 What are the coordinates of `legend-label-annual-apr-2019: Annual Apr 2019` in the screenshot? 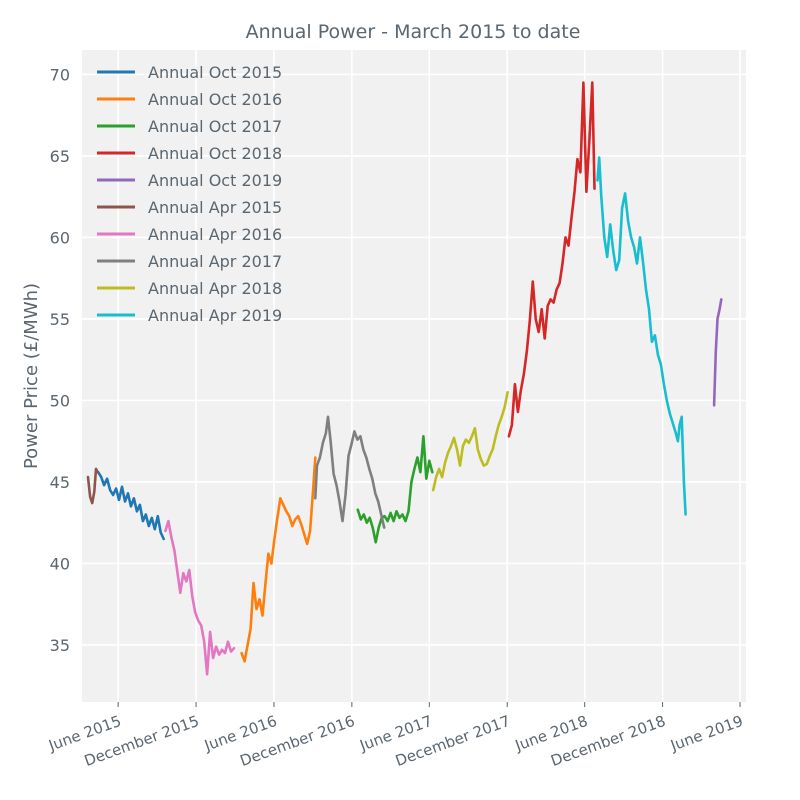 It's located at (215, 315).